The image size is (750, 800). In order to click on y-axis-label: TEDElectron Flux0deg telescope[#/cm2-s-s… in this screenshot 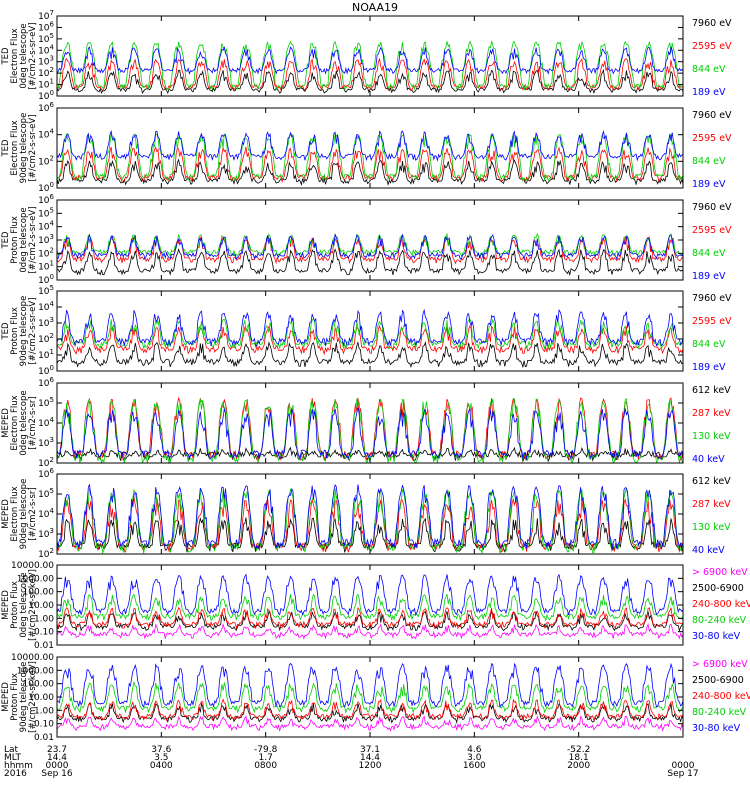, I will do `click(19, 55)`.